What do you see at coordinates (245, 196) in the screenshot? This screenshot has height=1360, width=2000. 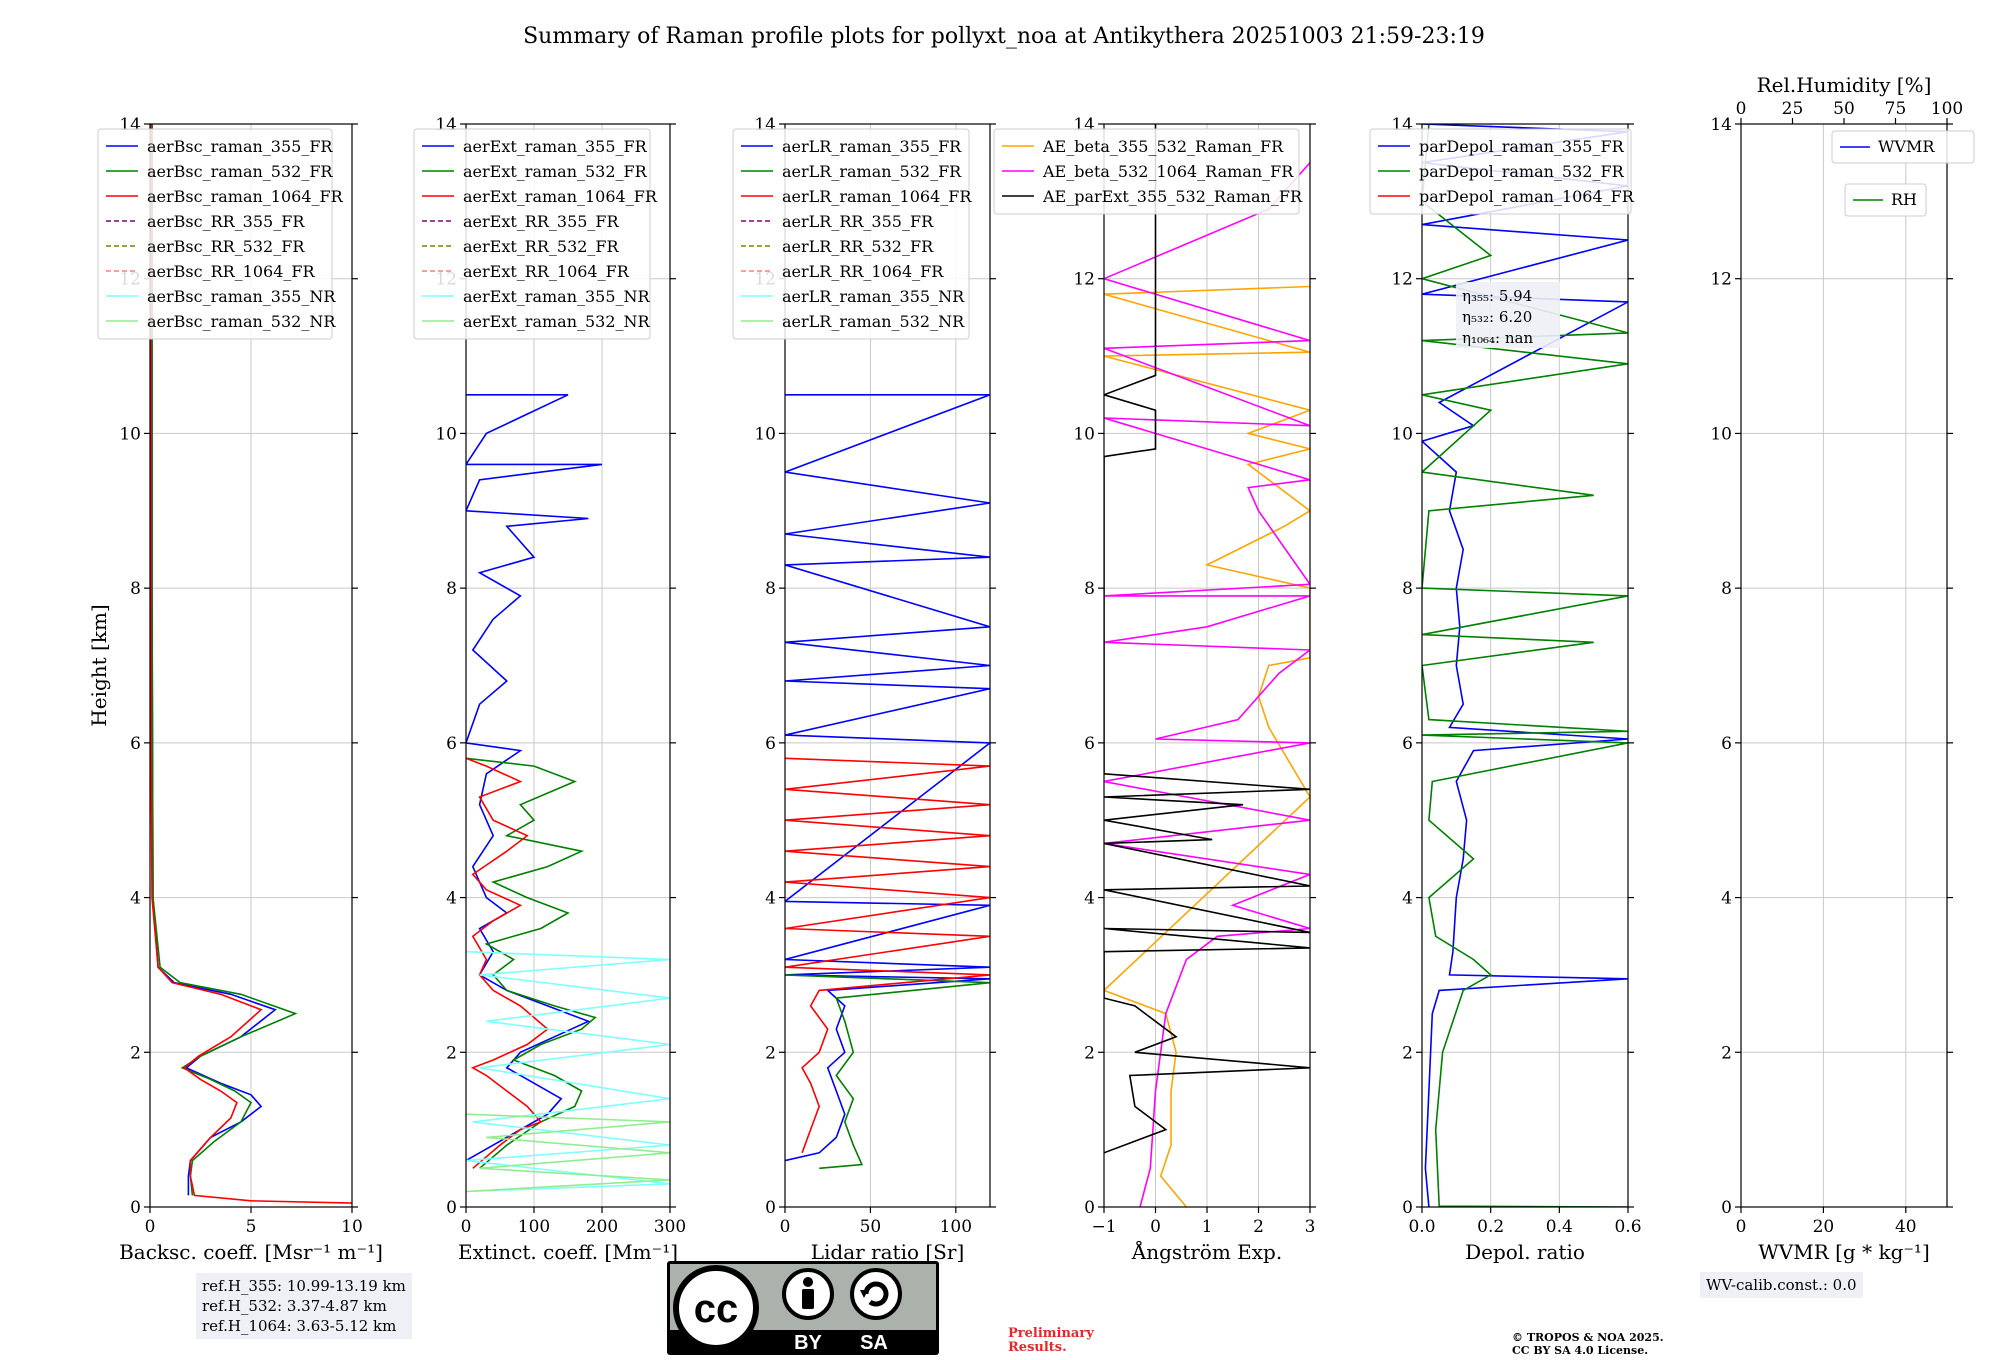 I see `legend-label-aerBsc_raman_1064_FR: aerBsc_raman_1064_FR` at bounding box center [245, 196].